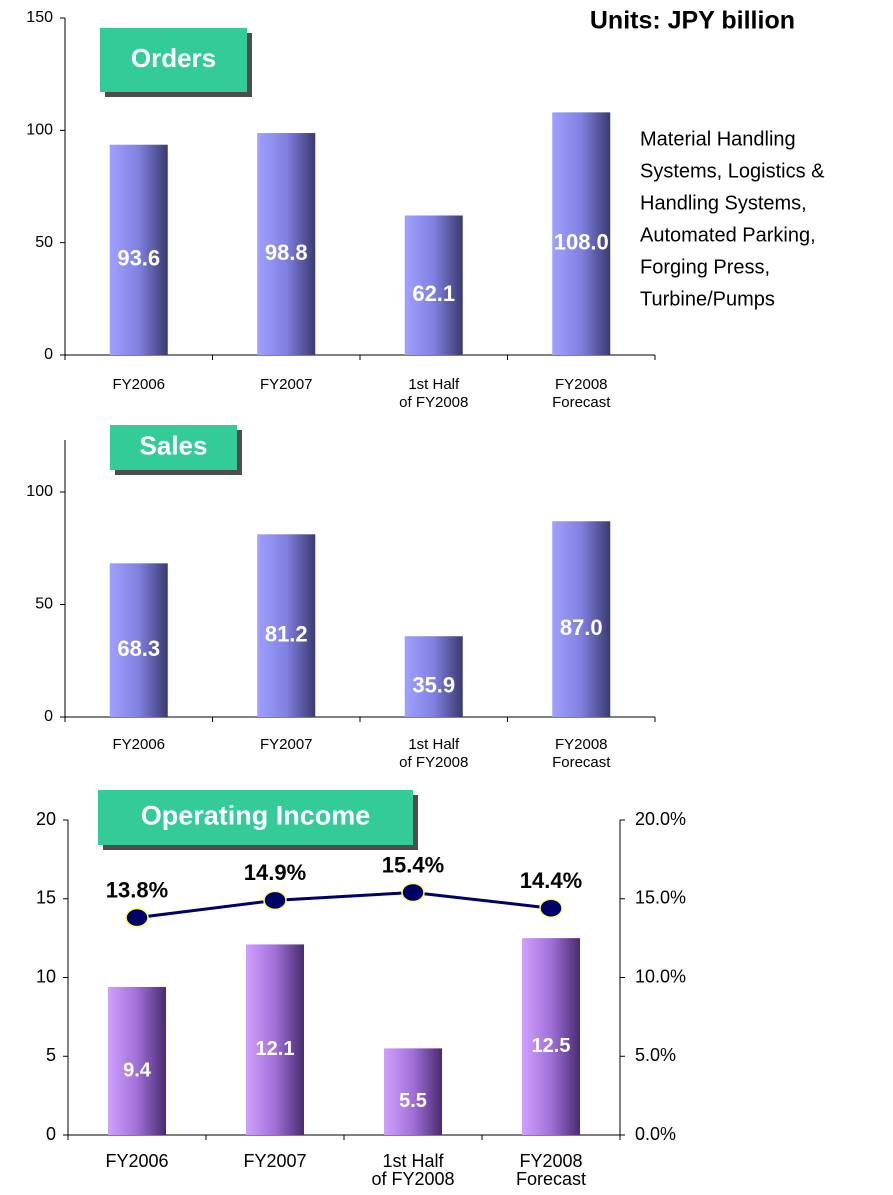 The height and width of the screenshot is (1195, 893). I want to click on bar-value-label: 62.1, so click(433, 293).